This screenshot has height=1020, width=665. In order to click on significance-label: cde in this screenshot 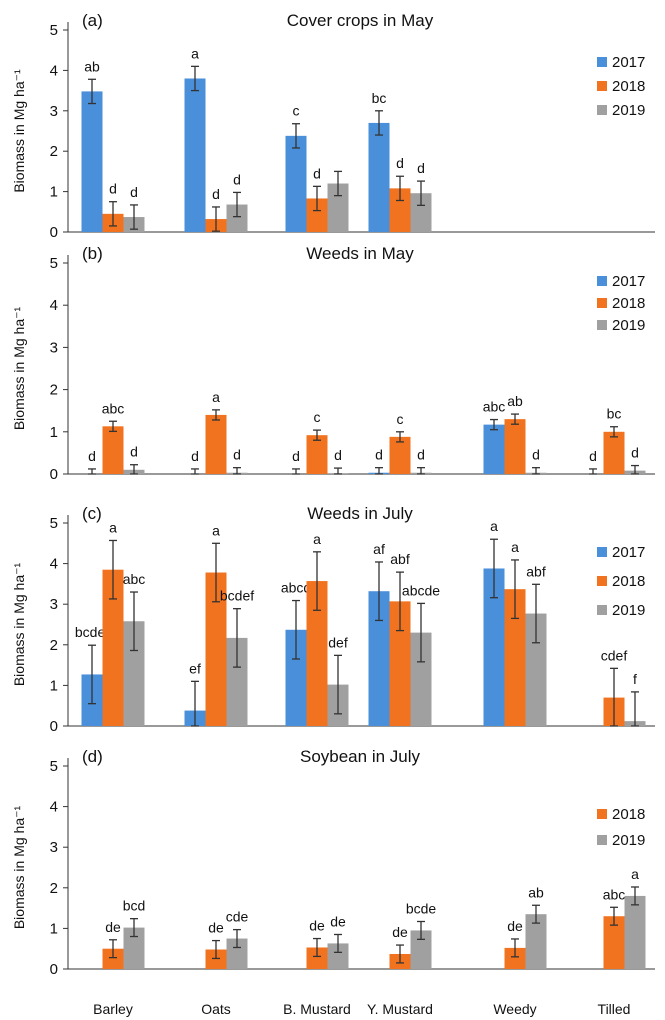, I will do `click(237, 917)`.